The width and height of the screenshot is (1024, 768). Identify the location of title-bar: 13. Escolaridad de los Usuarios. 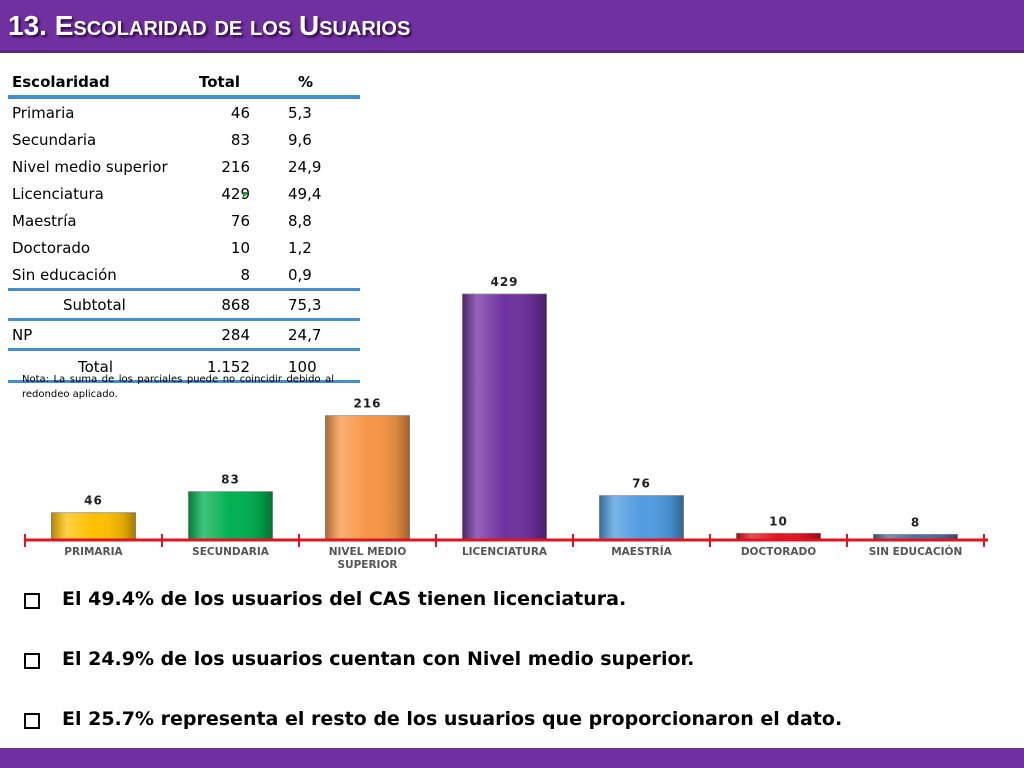
(512, 26).